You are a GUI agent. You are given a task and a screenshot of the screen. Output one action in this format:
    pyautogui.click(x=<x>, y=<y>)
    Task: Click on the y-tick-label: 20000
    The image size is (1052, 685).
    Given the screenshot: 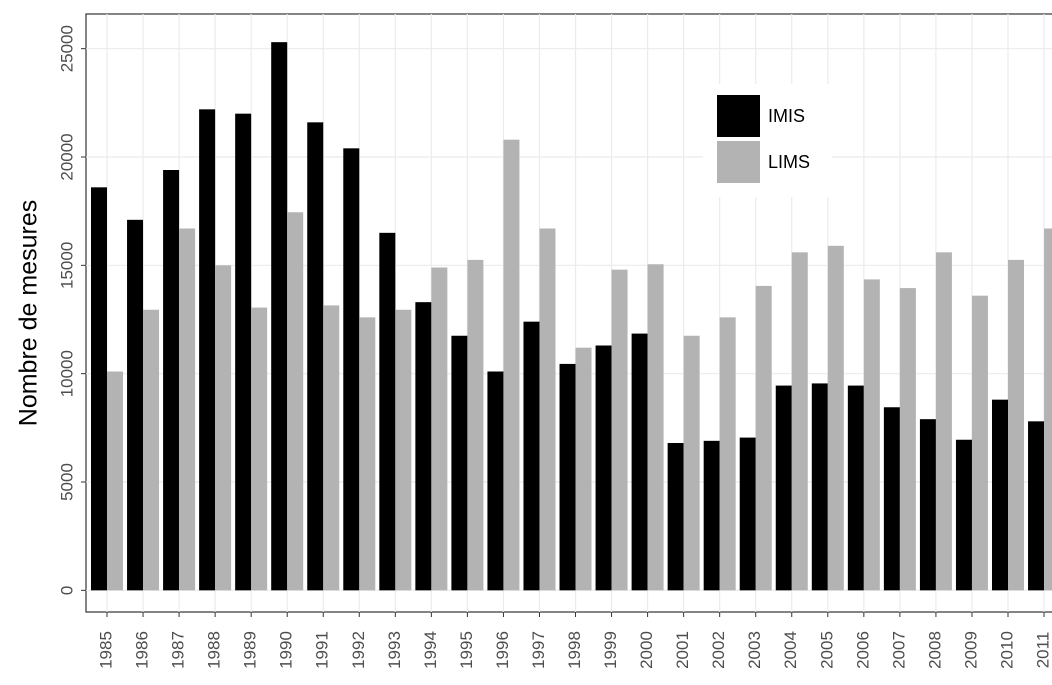 What is the action you would take?
    pyautogui.click(x=66, y=156)
    